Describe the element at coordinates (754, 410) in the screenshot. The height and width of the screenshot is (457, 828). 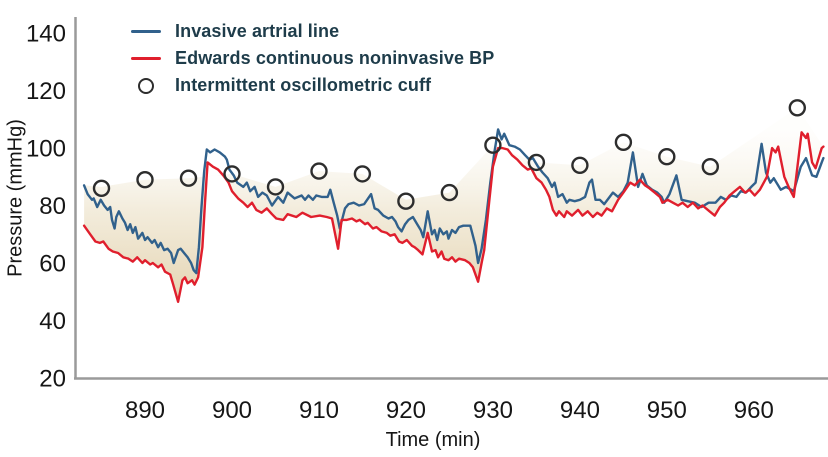
I see `x-tick-label: 960` at that location.